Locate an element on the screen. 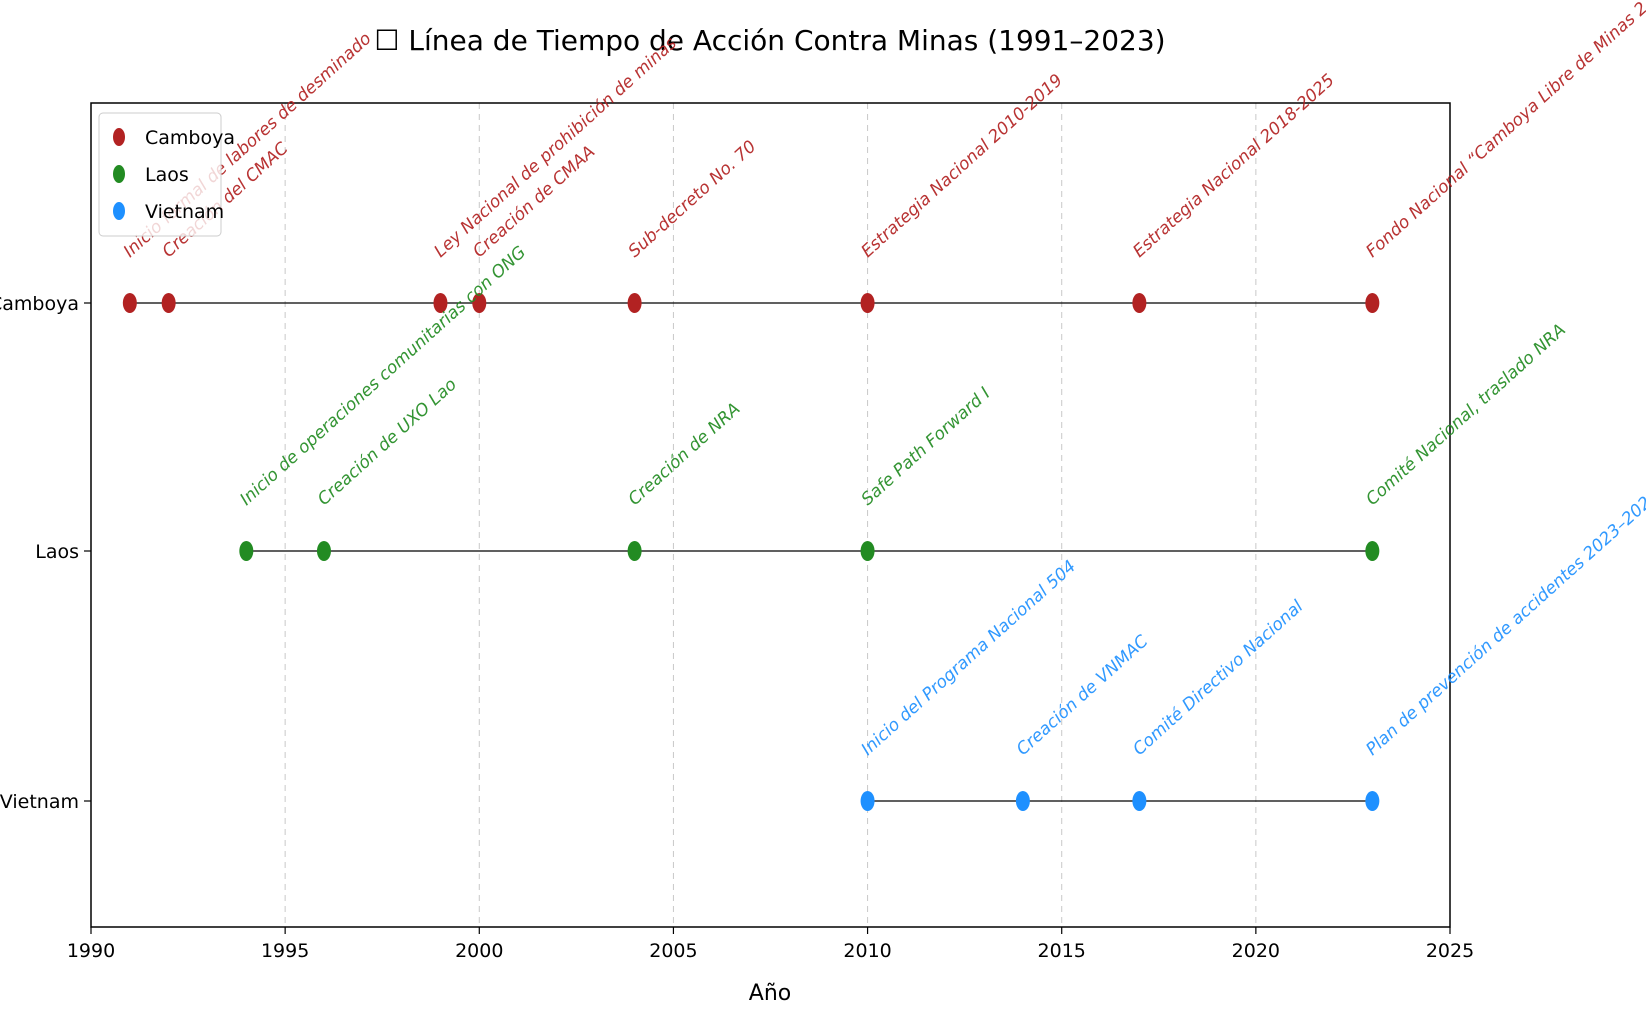 This screenshot has height=1011, width=1646. point-laos-2023 is located at coordinates (1372, 551).